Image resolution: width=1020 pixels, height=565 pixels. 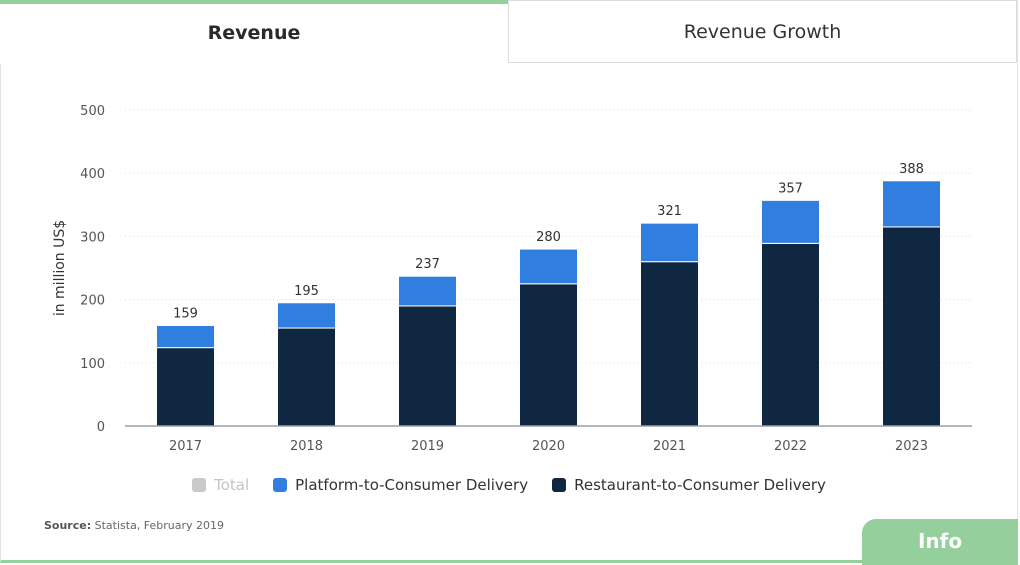 I want to click on bar-total-label: 195, so click(x=306, y=291).